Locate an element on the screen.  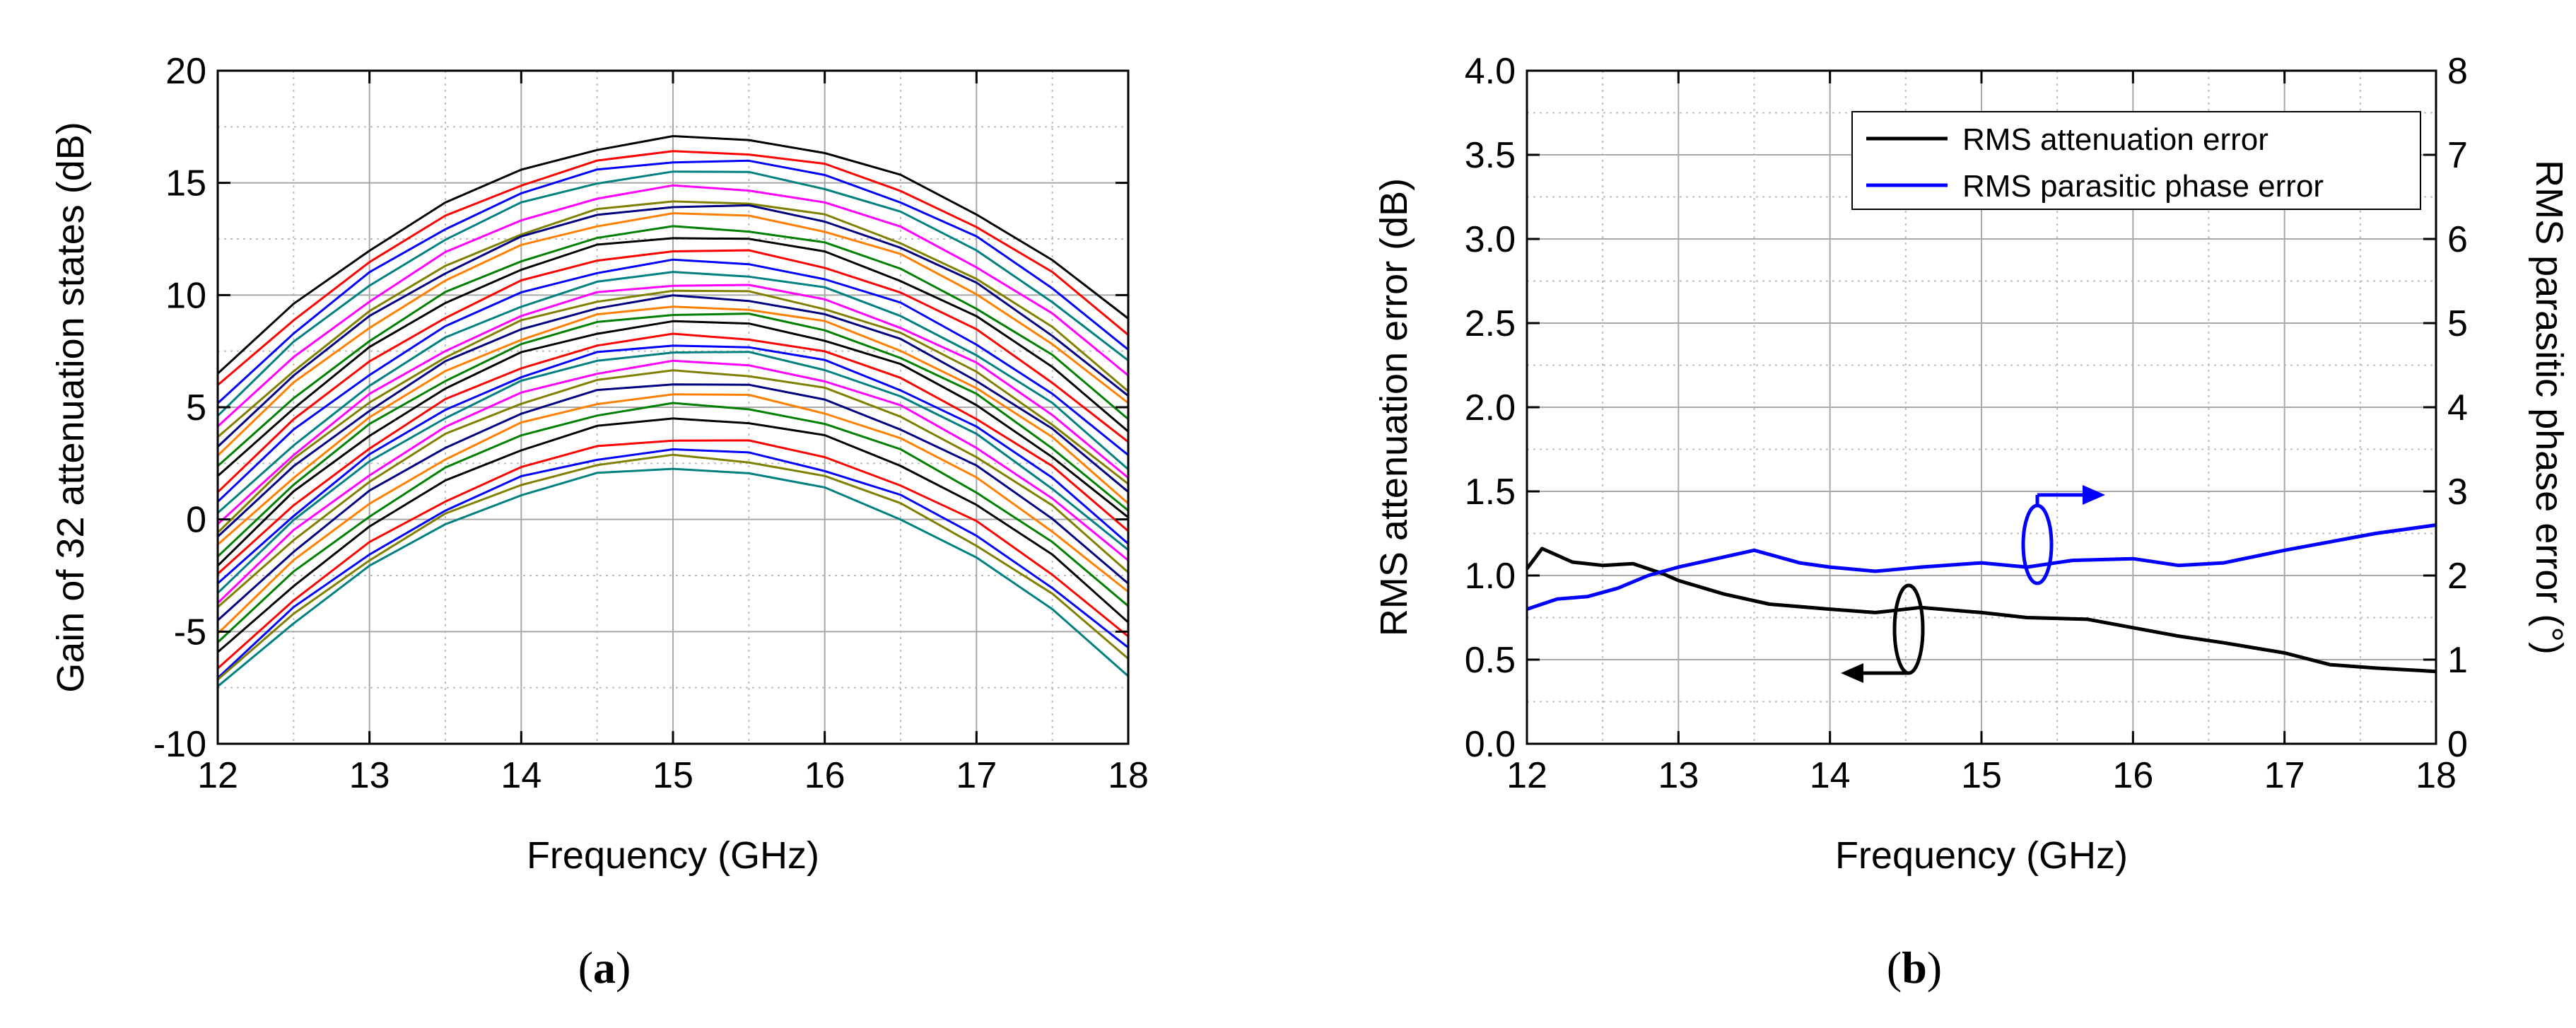
y-tick-label: 2.0 is located at coordinates (1491, 407).